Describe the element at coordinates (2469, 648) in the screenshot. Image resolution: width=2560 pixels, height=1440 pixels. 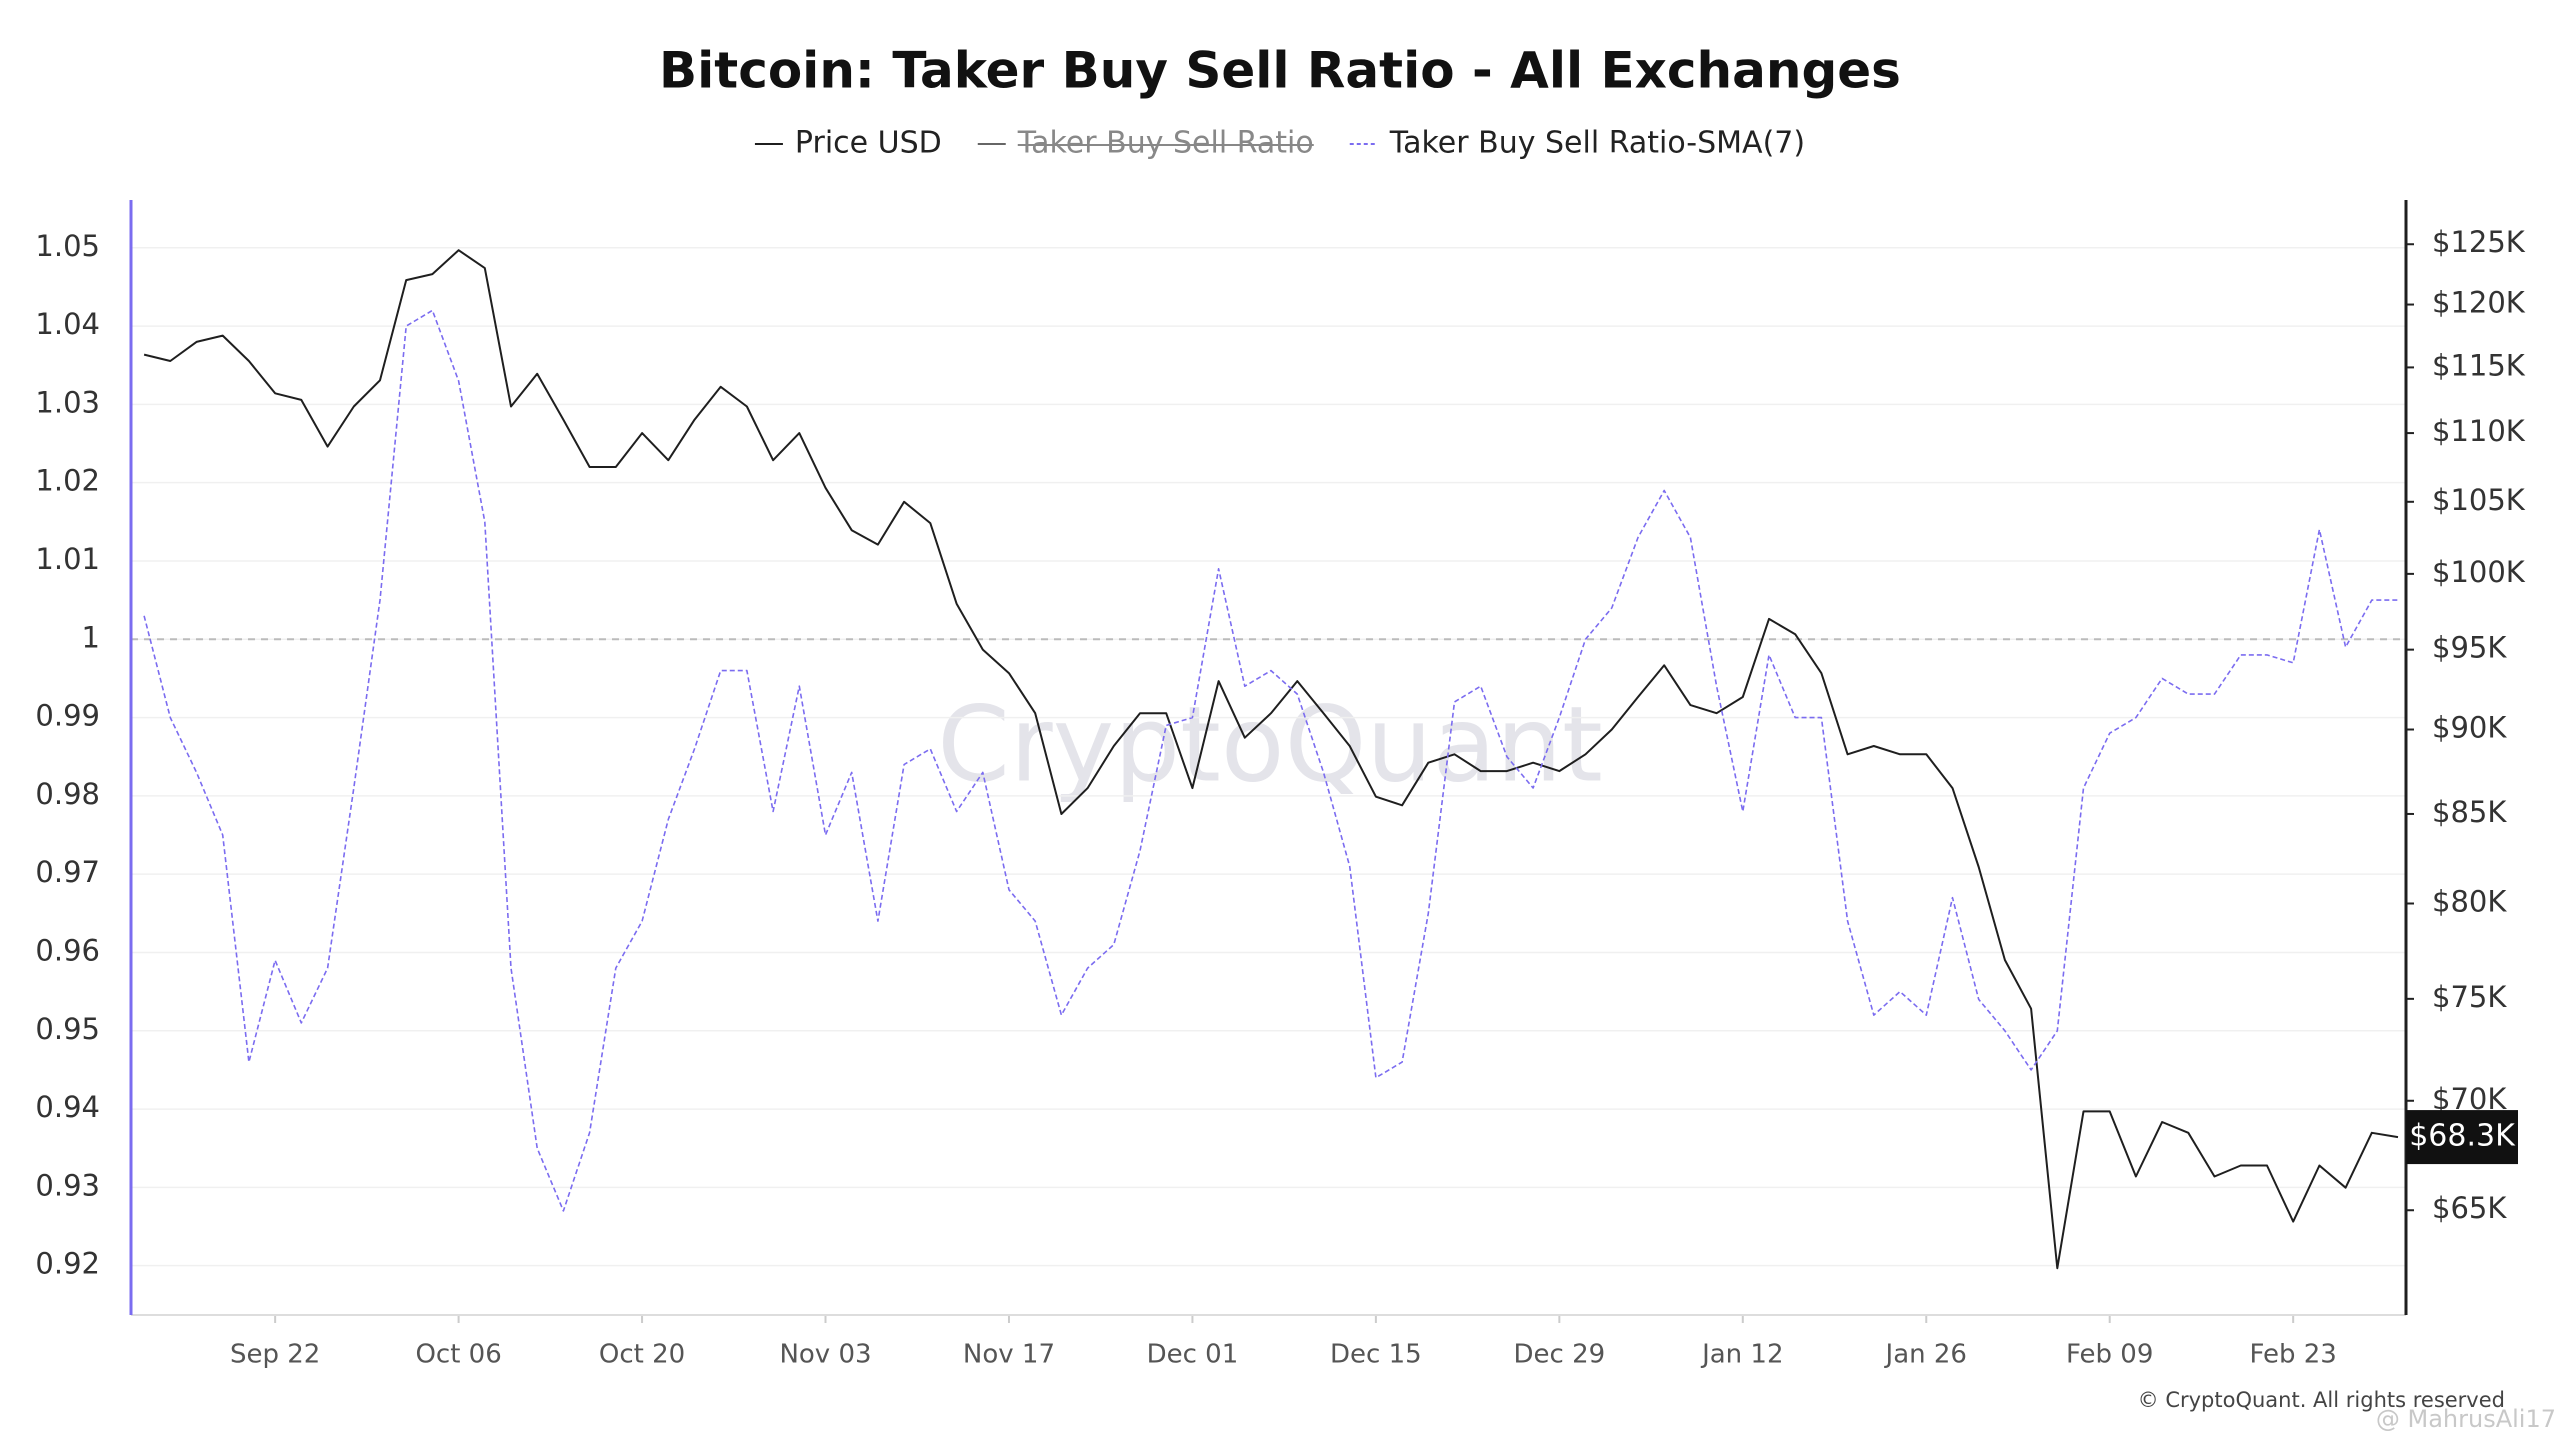
I see `y2-tick-label: $95K` at that location.